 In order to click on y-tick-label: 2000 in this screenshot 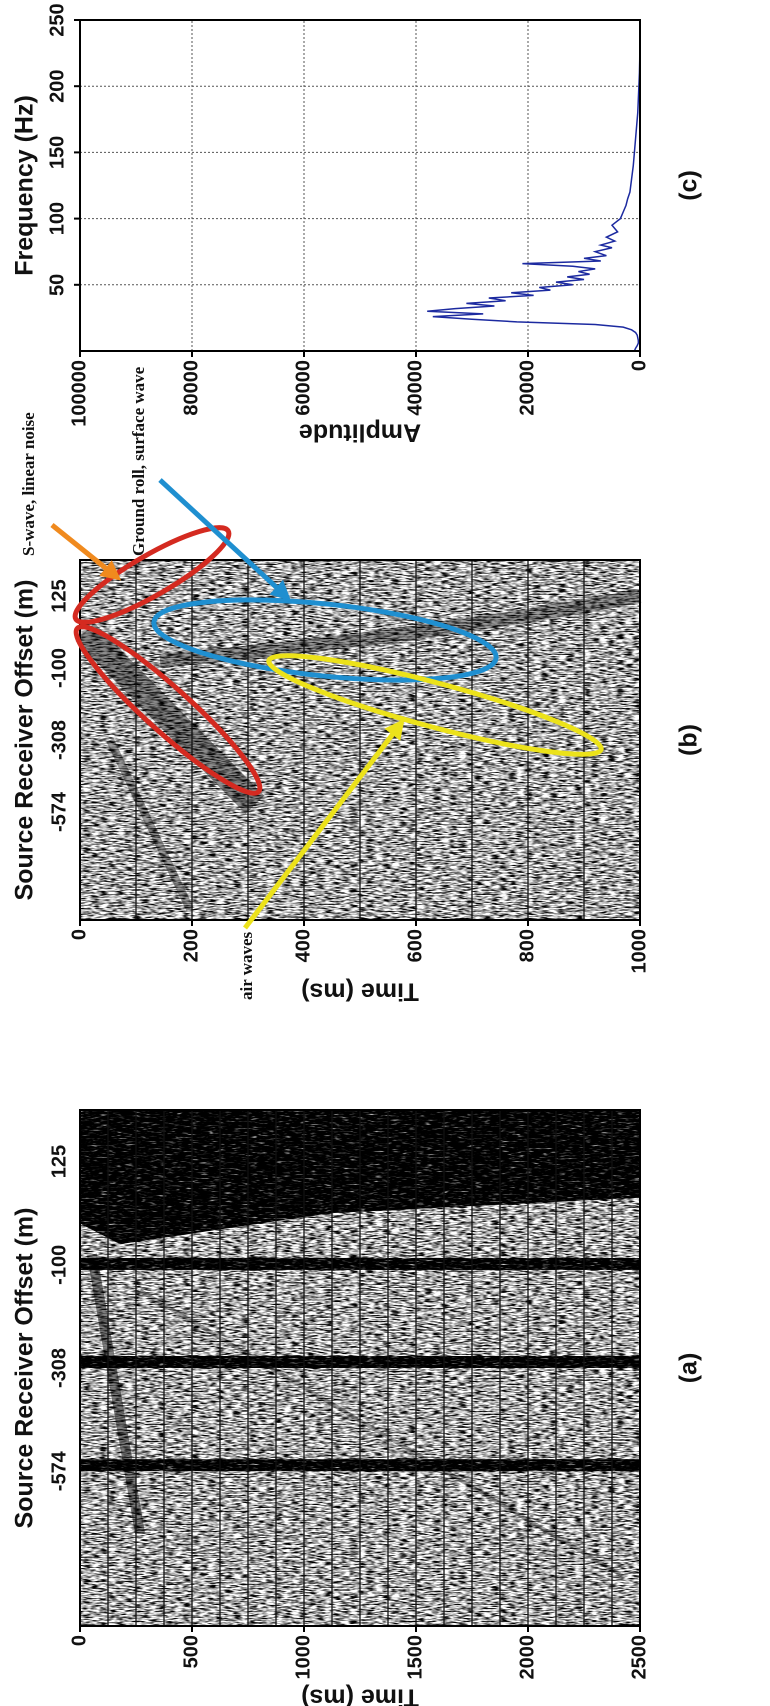, I will do `click(527, 1657)`.